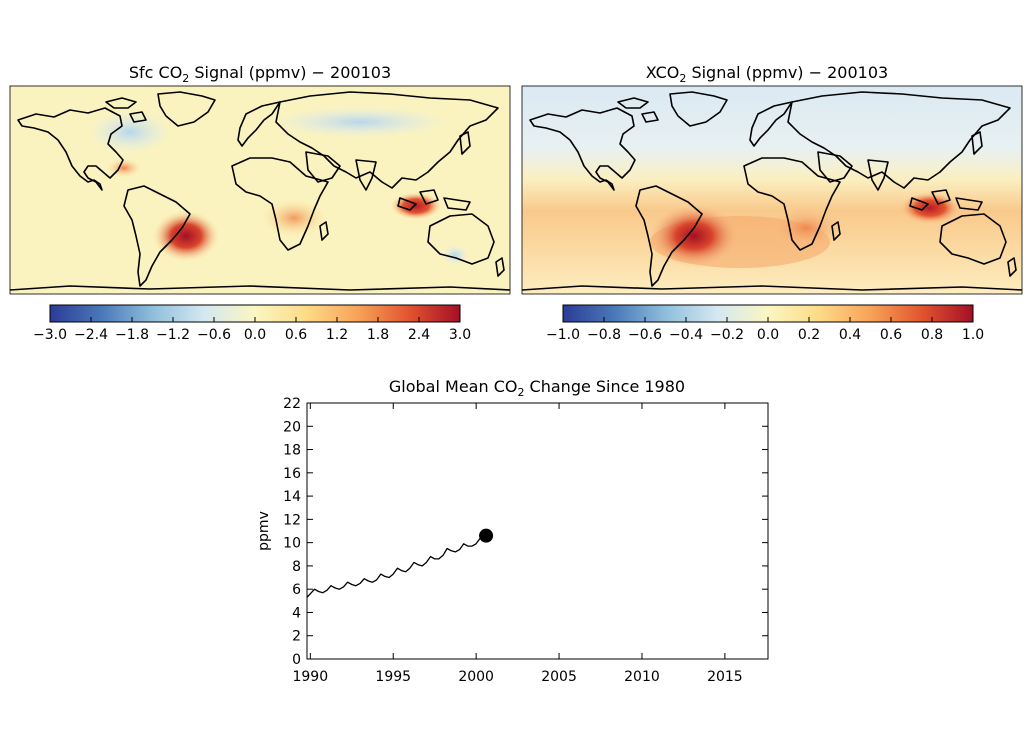  What do you see at coordinates (932, 335) in the screenshot?
I see `colorbar-tick-label: 0.8` at bounding box center [932, 335].